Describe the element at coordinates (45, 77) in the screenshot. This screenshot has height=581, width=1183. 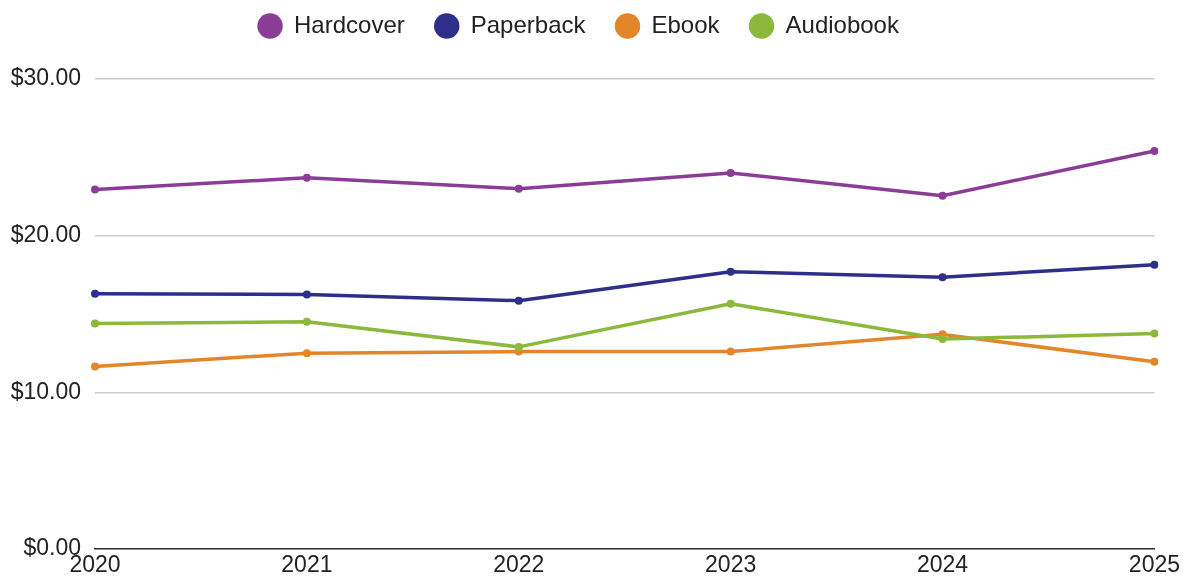
I see `y-tick-label: $30.00` at that location.